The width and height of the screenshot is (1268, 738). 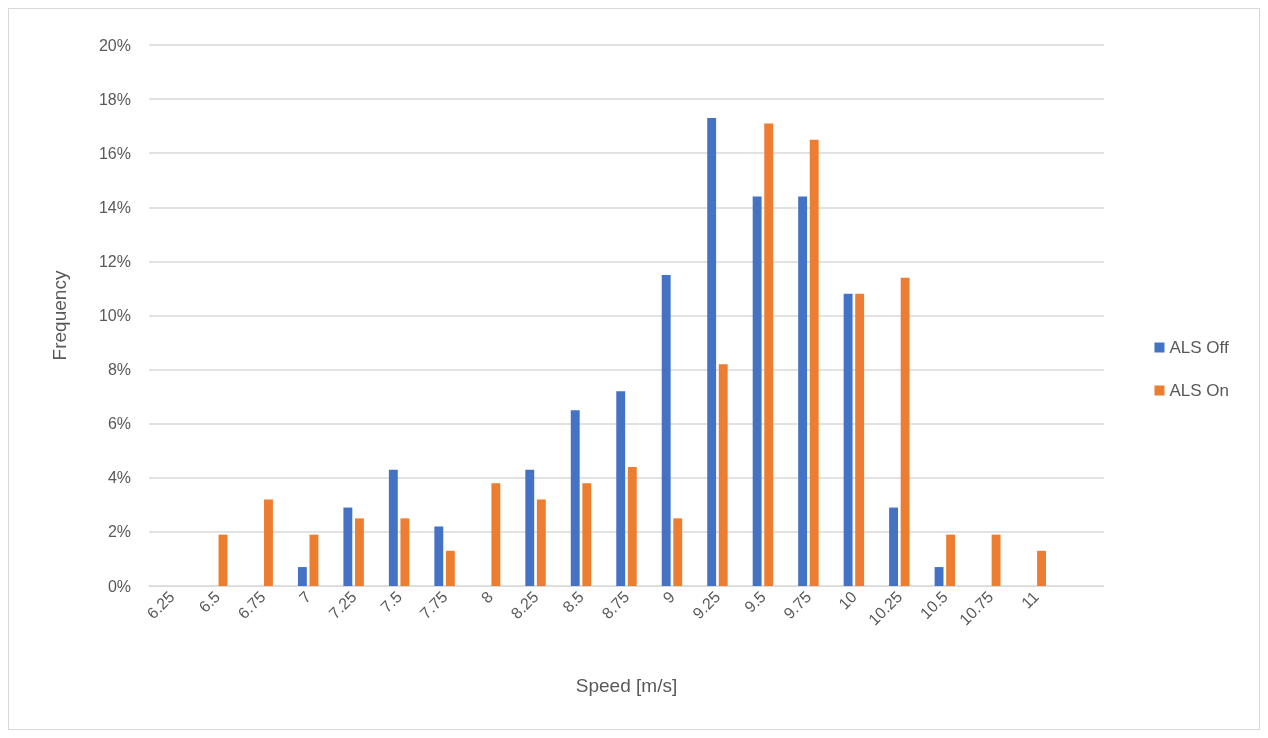 I want to click on x-tick-label: 7.5, so click(x=391, y=601).